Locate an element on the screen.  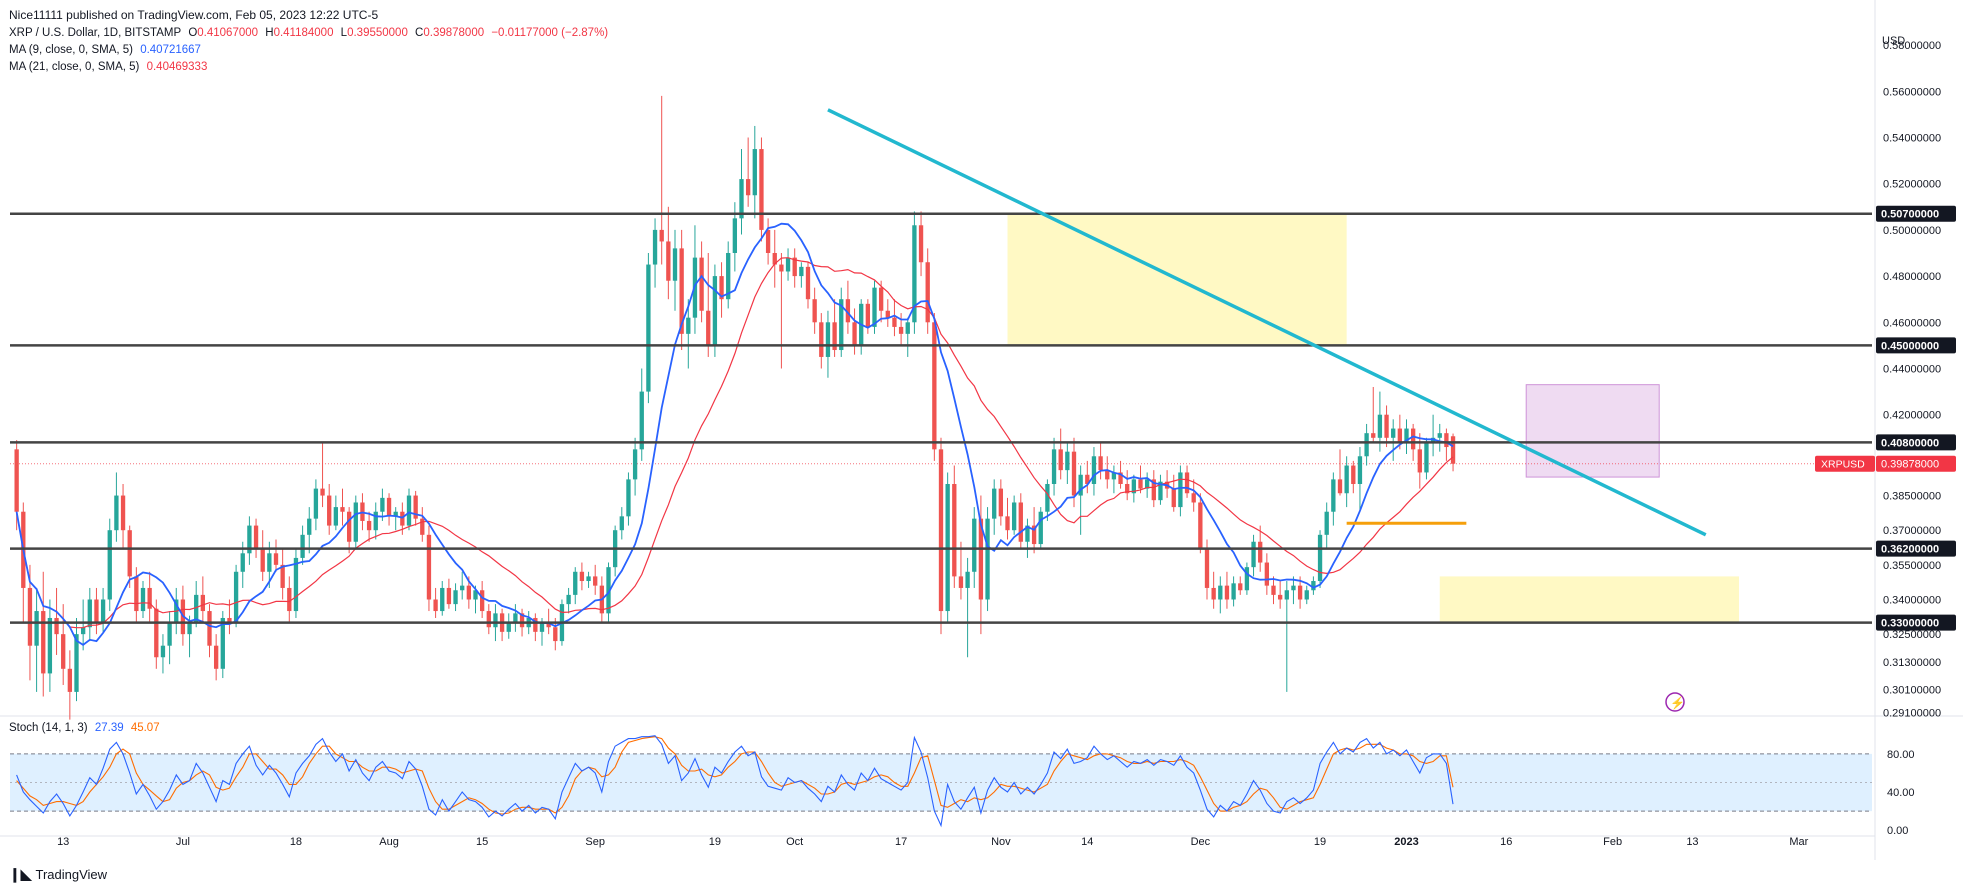
time-tick-label: Feb is located at coordinates (1612, 842).